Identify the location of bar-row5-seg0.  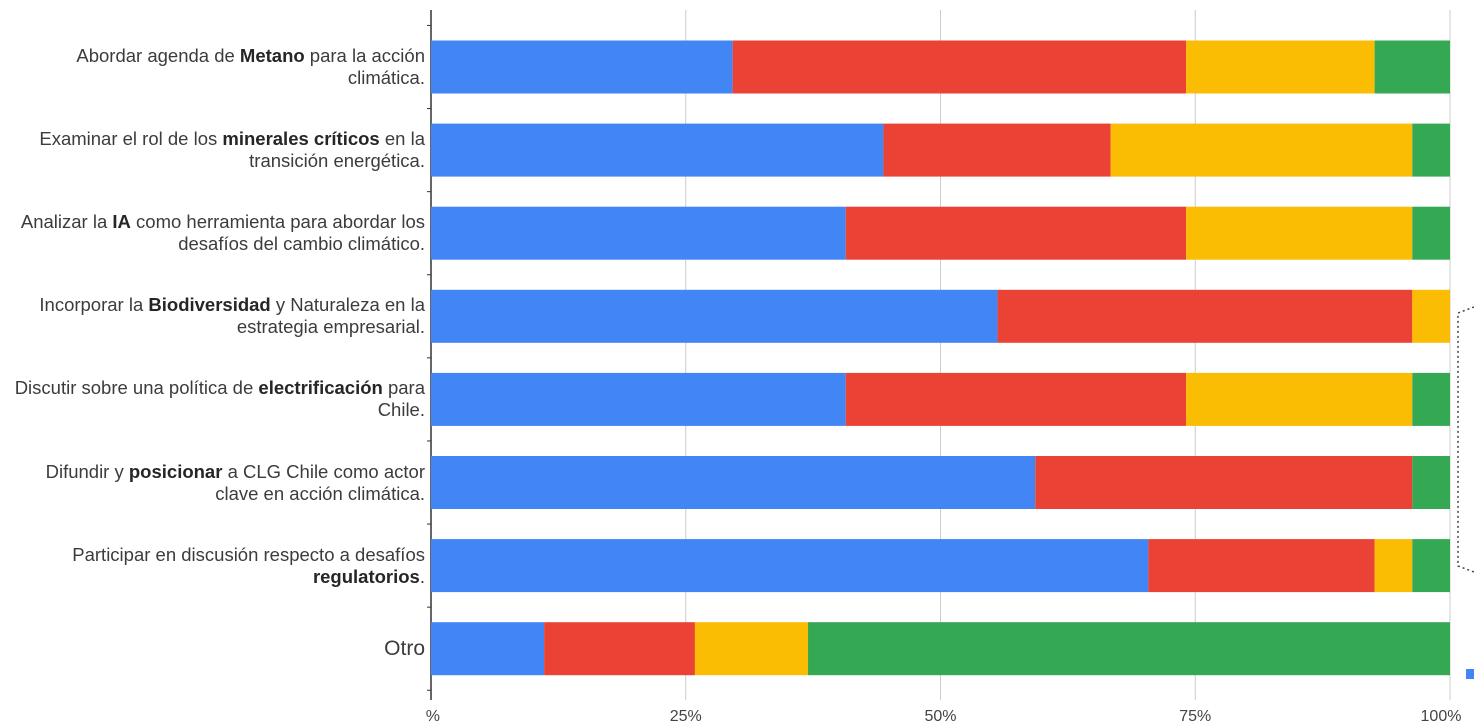
(733, 482).